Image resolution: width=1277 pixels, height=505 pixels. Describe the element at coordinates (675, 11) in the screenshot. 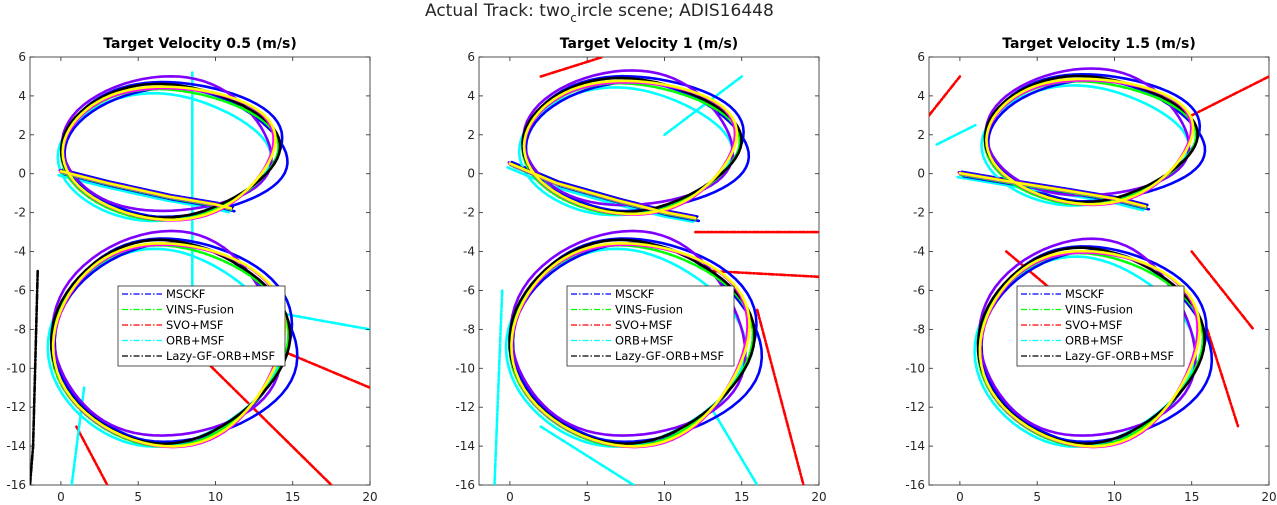

I see `suptitle-rest: ircle scene; ADIS16448` at that location.